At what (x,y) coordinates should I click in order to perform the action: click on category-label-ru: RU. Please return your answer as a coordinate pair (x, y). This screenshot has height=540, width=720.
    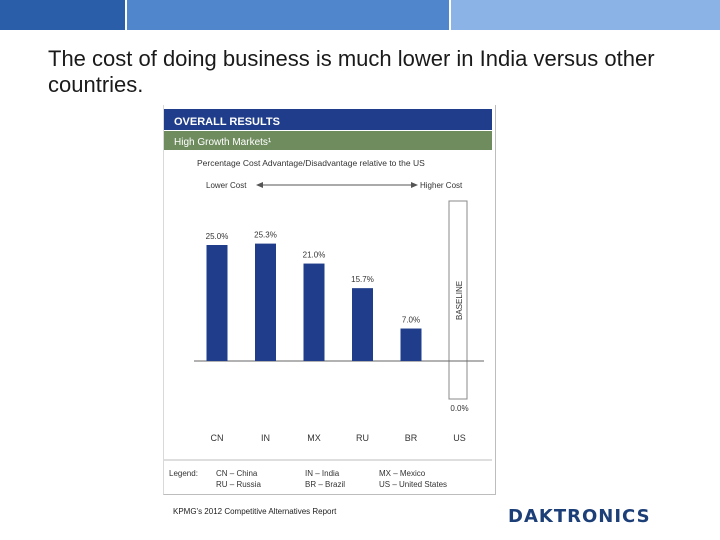
    Looking at the image, I should click on (362, 438).